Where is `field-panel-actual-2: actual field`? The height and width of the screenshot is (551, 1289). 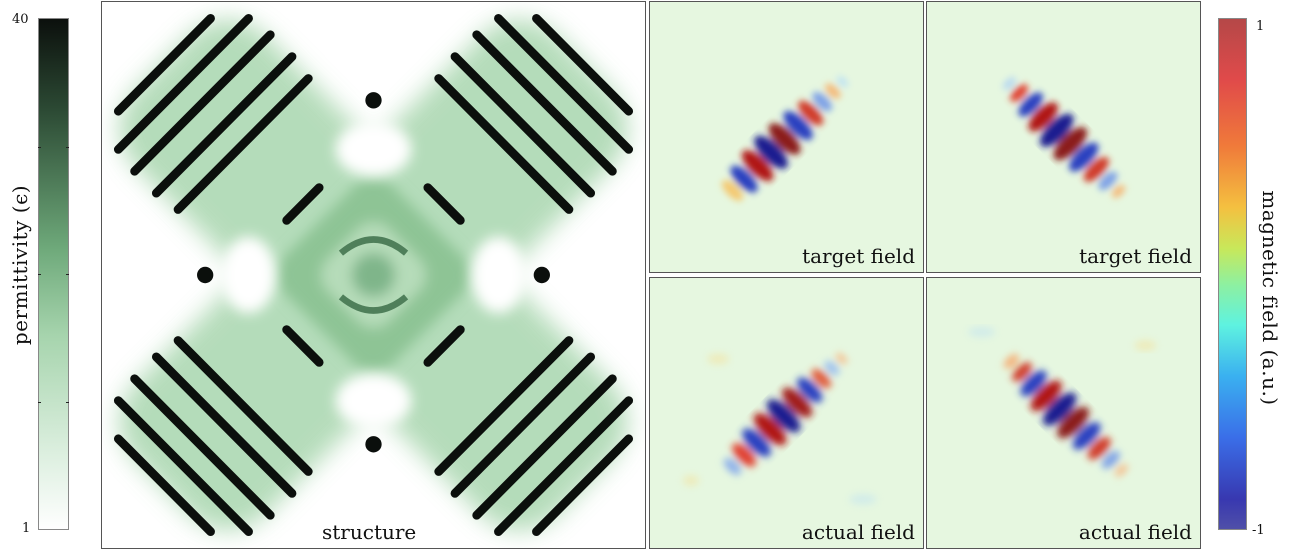 field-panel-actual-2: actual field is located at coordinates (1063, 413).